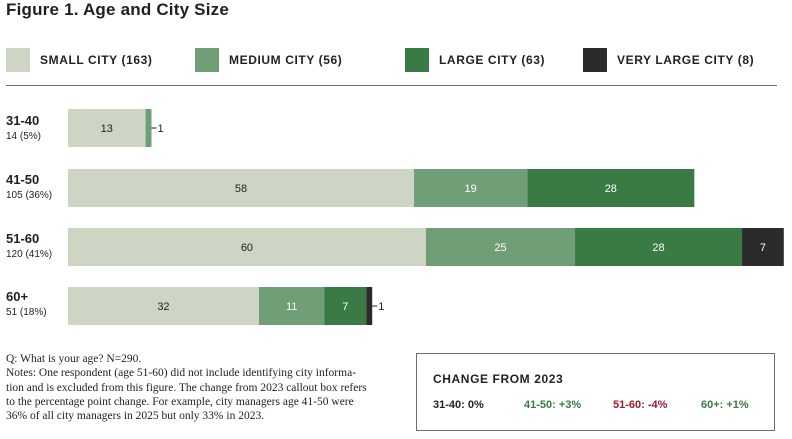 This screenshot has width=792, height=439. I want to click on category-label-31-40: 31-40, so click(23, 120).